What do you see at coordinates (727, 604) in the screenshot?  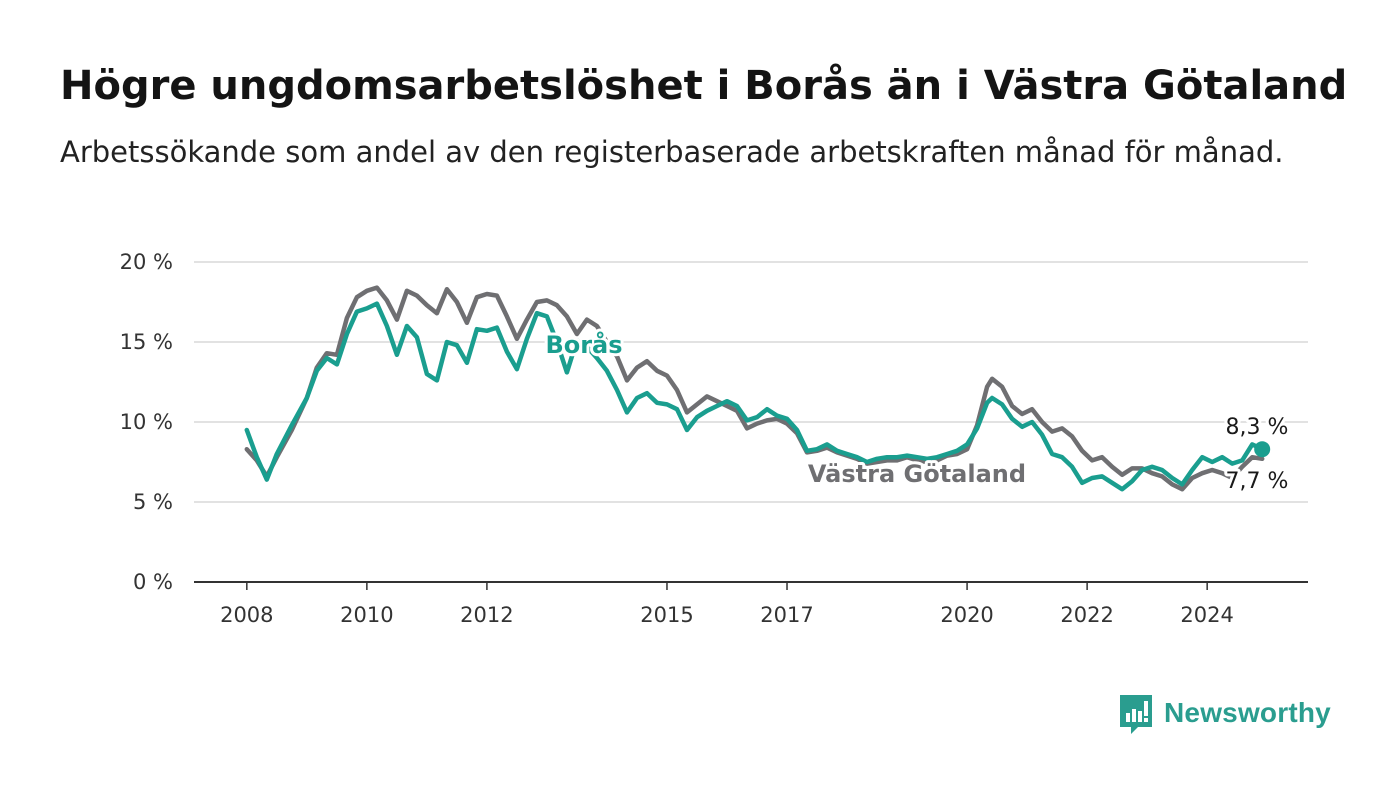 I see `x-axis-ticks: 2008 2010 2012 2015 2017 2020 2022 2024` at bounding box center [727, 604].